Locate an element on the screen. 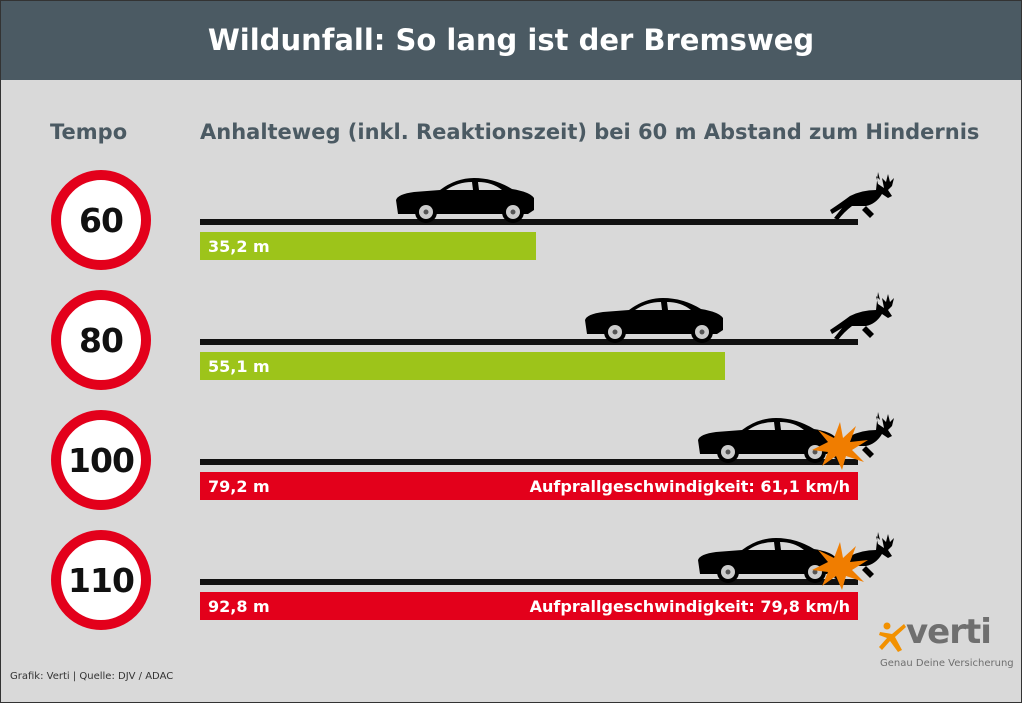  stopping-distance-bar: 55,1 m is located at coordinates (463, 366).